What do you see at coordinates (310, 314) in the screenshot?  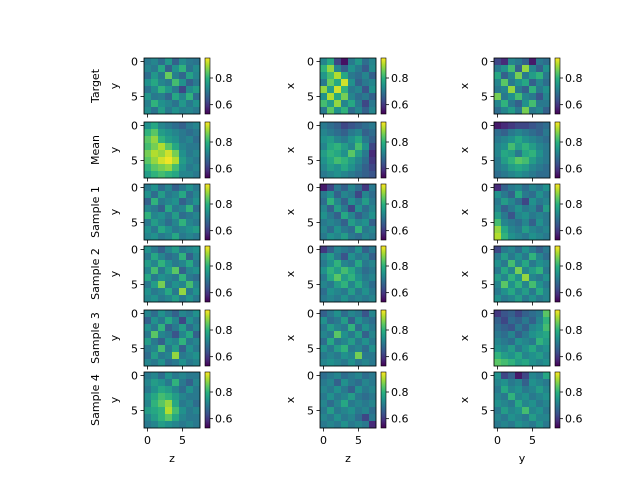 I see `y-tick-label: 0` at bounding box center [310, 314].